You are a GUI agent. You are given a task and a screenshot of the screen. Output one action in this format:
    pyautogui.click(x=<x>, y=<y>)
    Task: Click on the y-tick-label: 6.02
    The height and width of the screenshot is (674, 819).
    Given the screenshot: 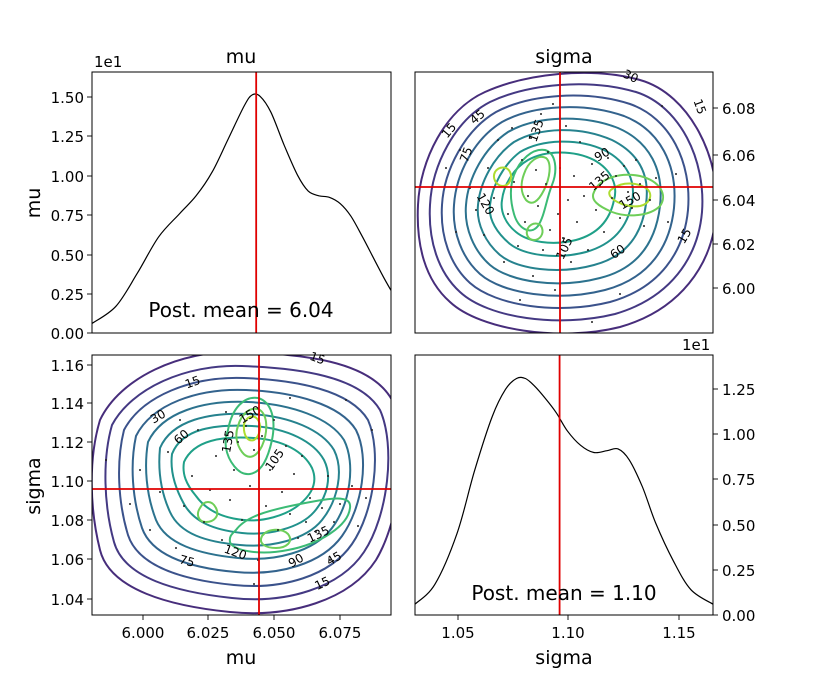 What is the action you would take?
    pyautogui.click(x=738, y=245)
    